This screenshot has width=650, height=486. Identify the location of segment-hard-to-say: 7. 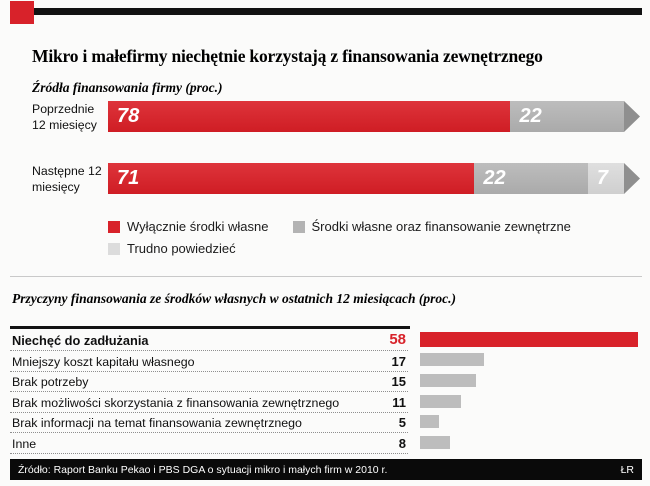
(605, 178).